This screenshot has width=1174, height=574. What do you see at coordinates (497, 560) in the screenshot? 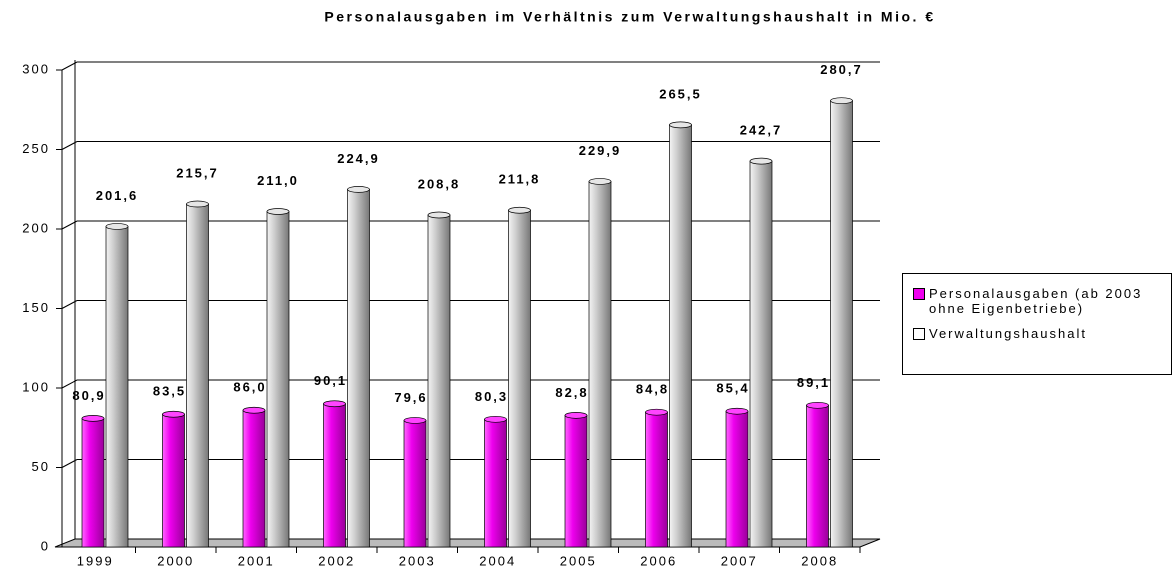
I see `x-tick-label: 2004` at bounding box center [497, 560].